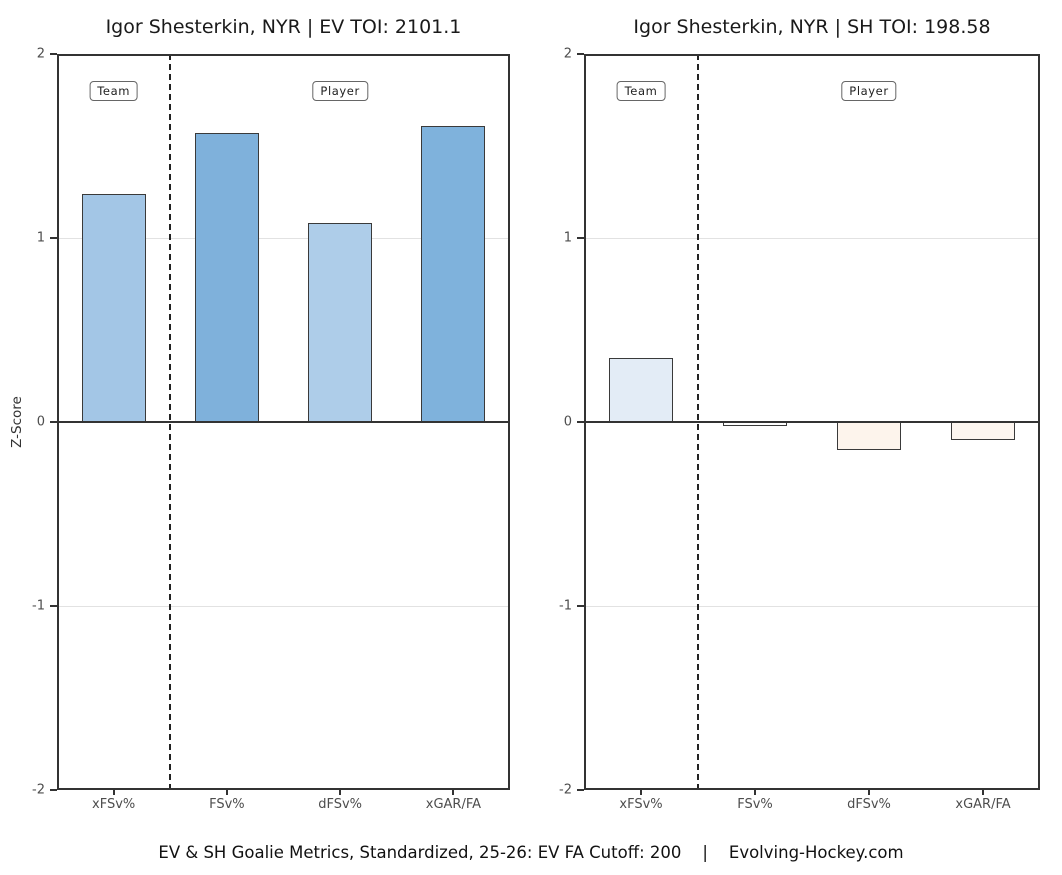 Image resolution: width=1062 pixels, height=875 pixels. Describe the element at coordinates (283, 27) in the screenshot. I see `chart-title-ev: Igor Shesterkin, NYR | EV TOI: 2101.1` at that location.